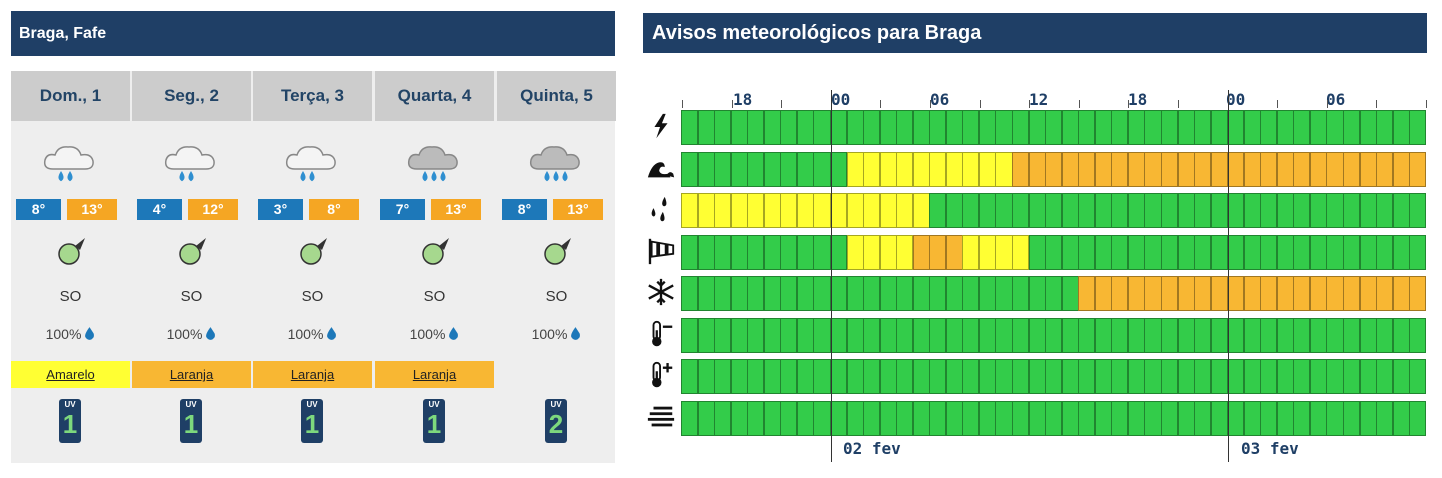 This screenshot has width=1442, height=478. What do you see at coordinates (312, 96) in the screenshot?
I see `day-header: Terça, 3` at bounding box center [312, 96].